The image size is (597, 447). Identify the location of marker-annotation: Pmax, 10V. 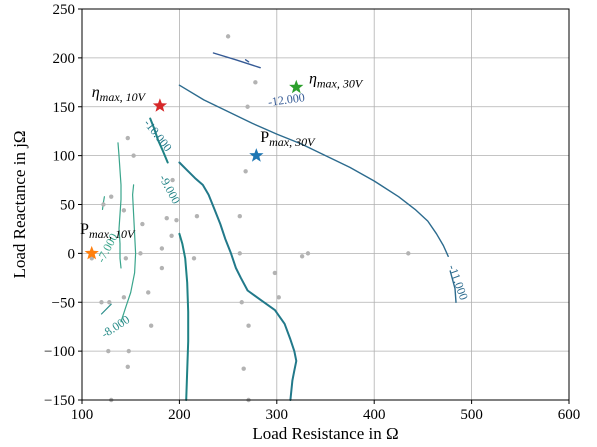
(108, 231).